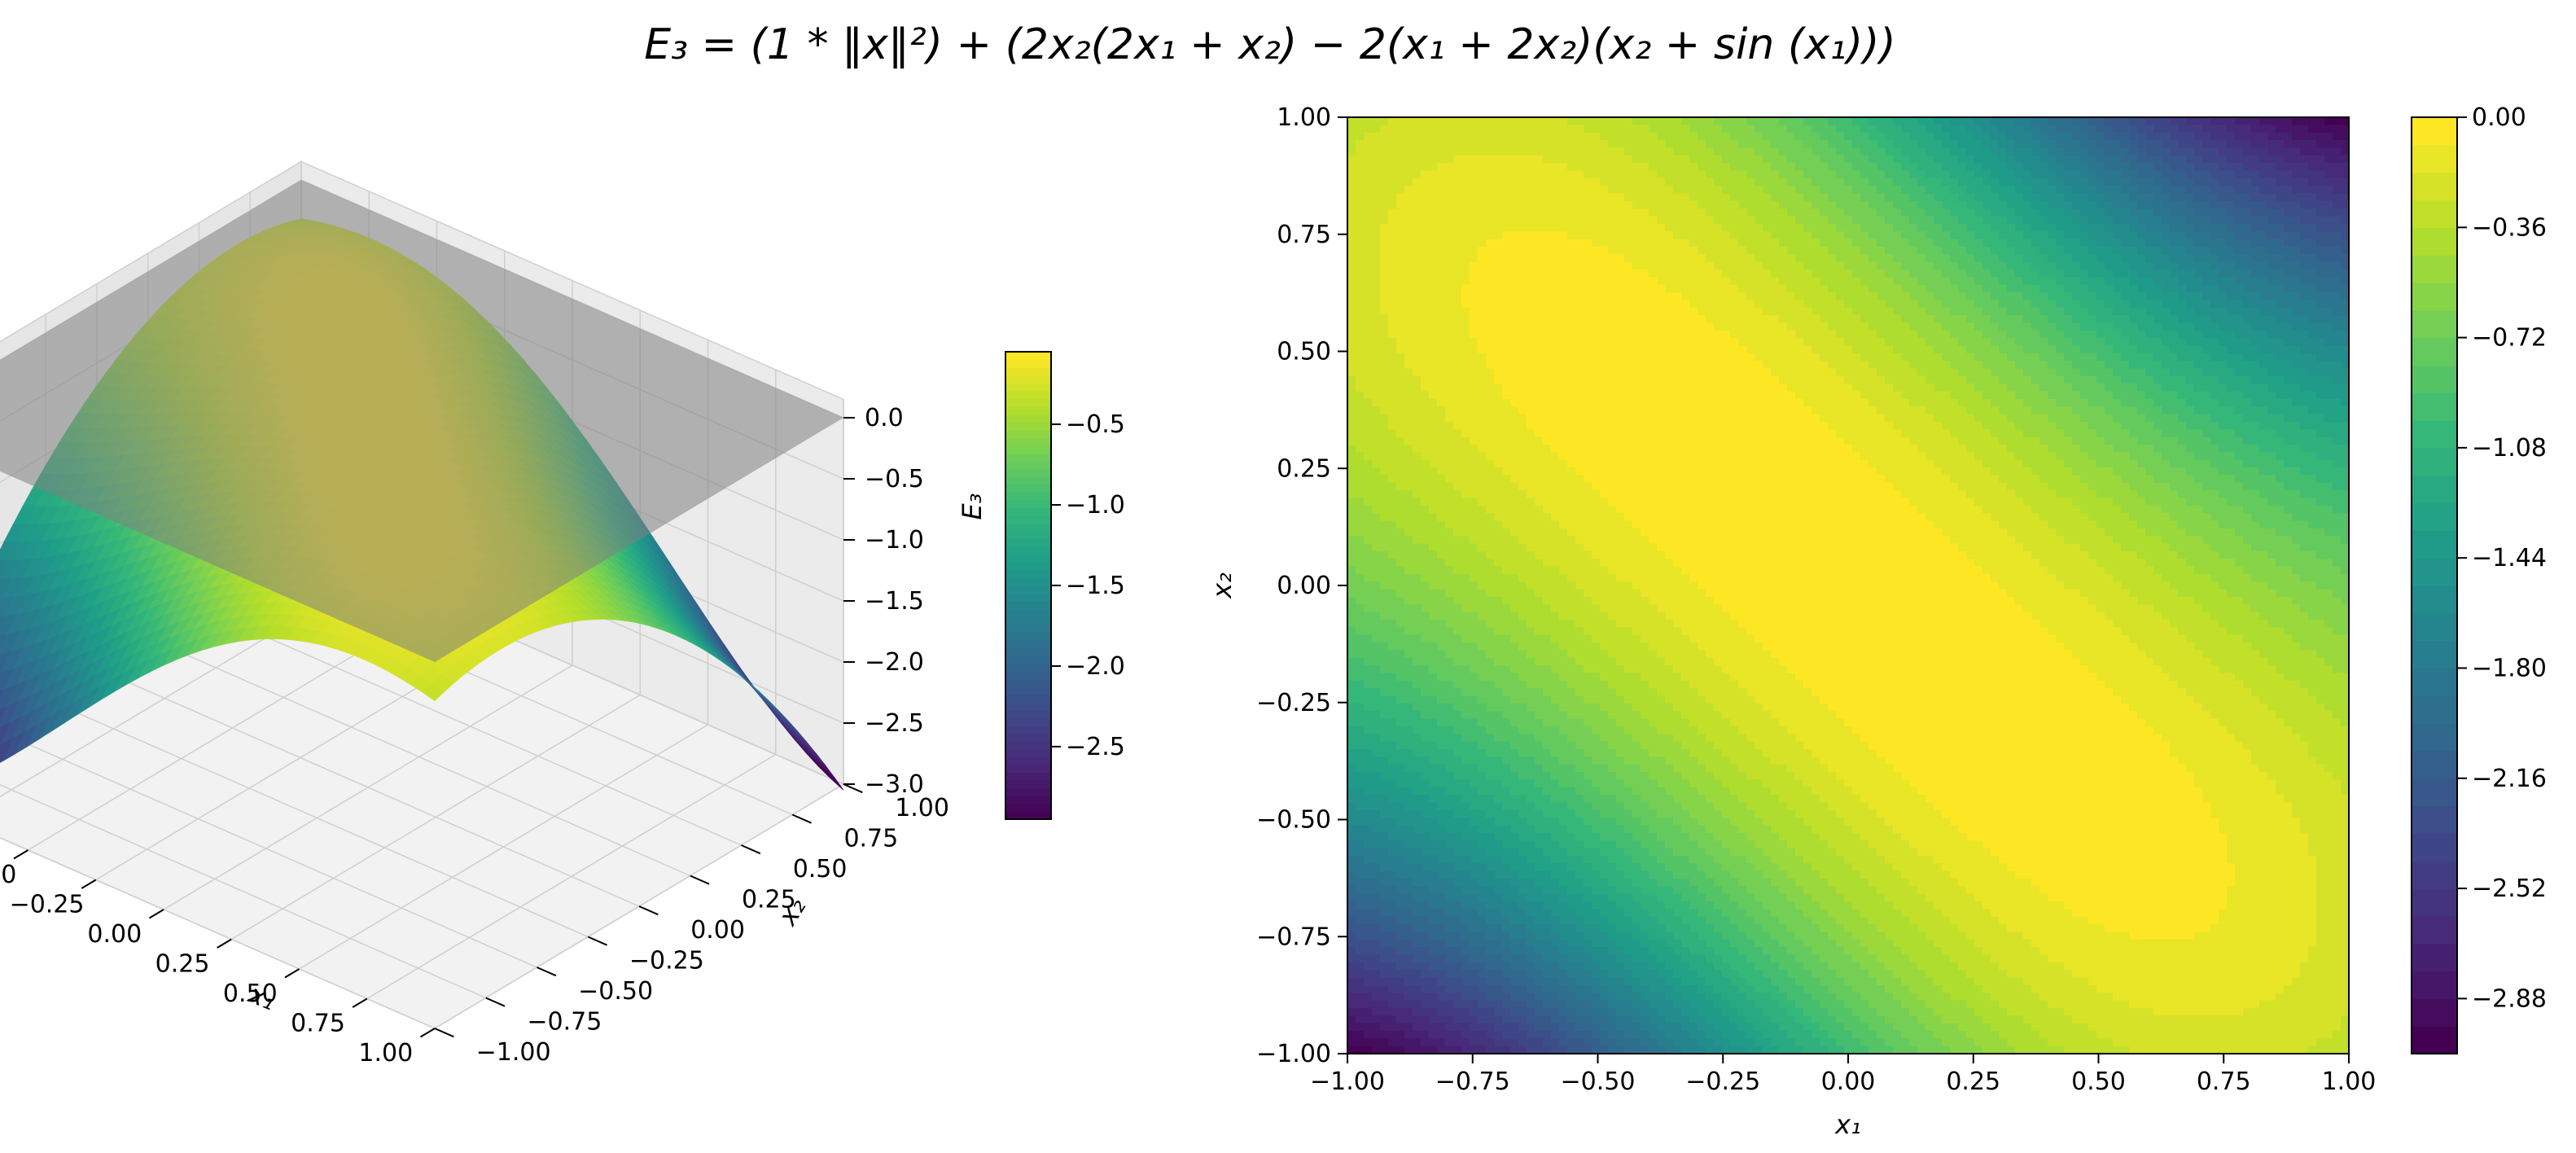 This screenshot has height=1153, width=2576. What do you see at coordinates (318, 1024) in the screenshot?
I see `x1-tick-label: 0.75` at bounding box center [318, 1024].